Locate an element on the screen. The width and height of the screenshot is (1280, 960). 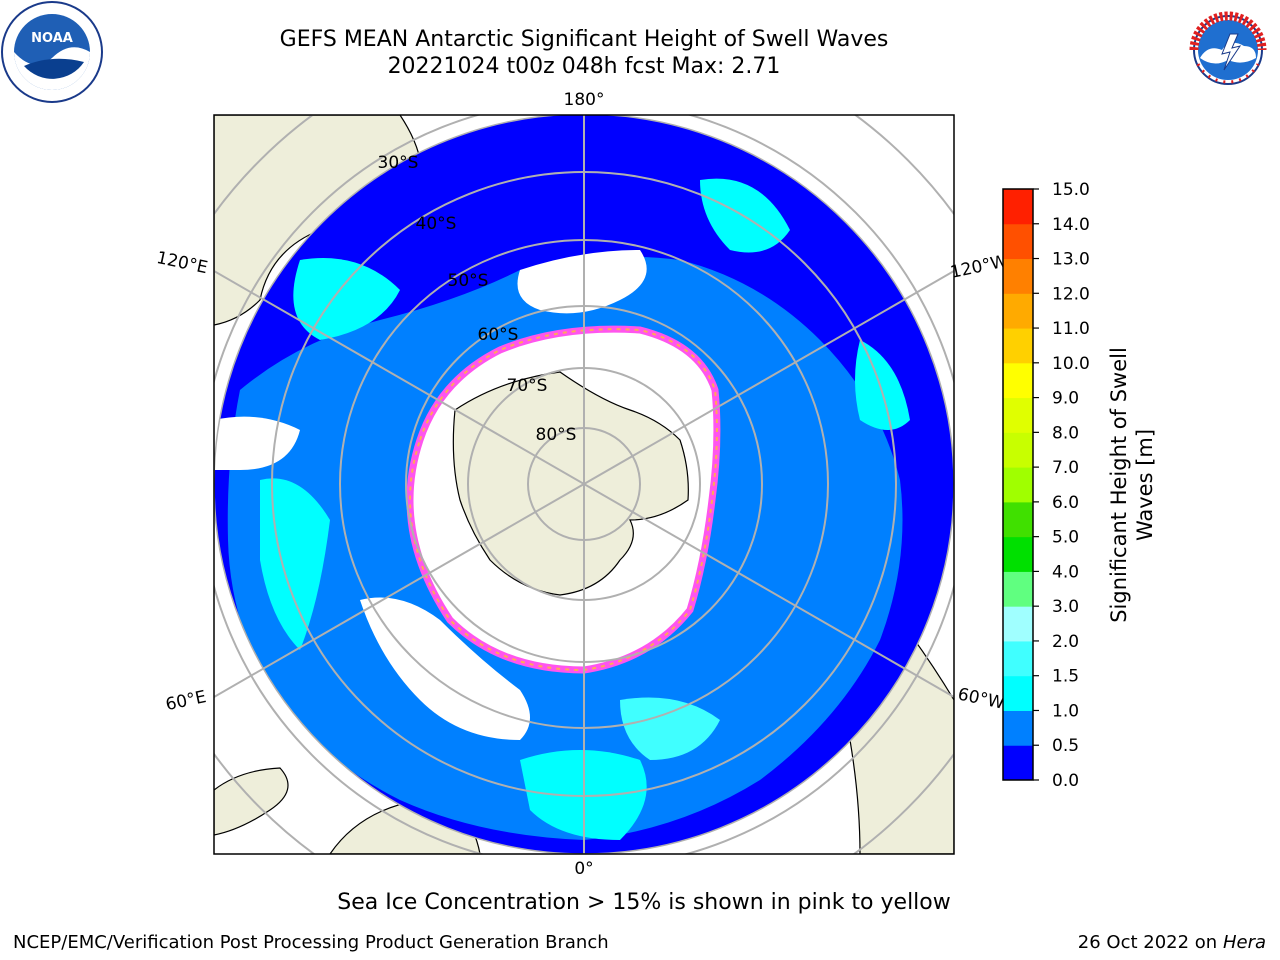
colorbar-tick-label: 3.0 is located at coordinates (1065, 607).